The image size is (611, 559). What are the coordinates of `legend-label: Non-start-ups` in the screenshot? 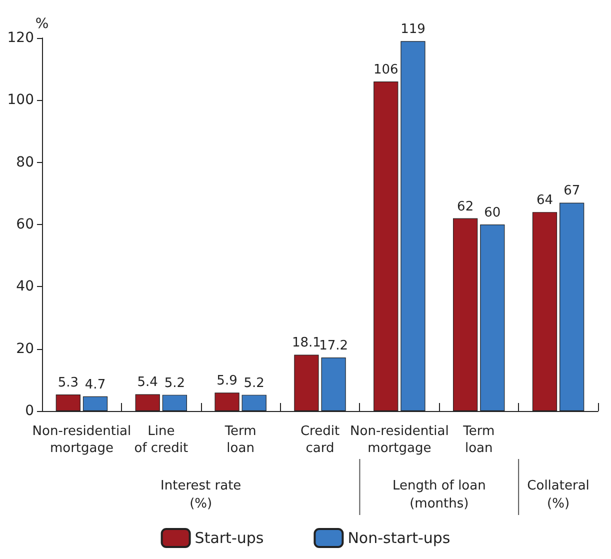 It's located at (399, 538).